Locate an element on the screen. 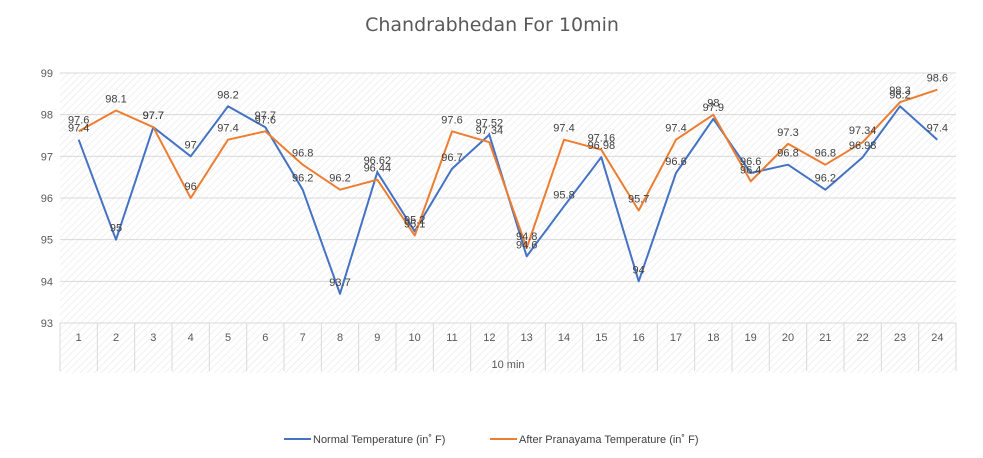 The height and width of the screenshot is (458, 983). y-axis: 93 94 95 96 97 98 99 is located at coordinates (47, 199).